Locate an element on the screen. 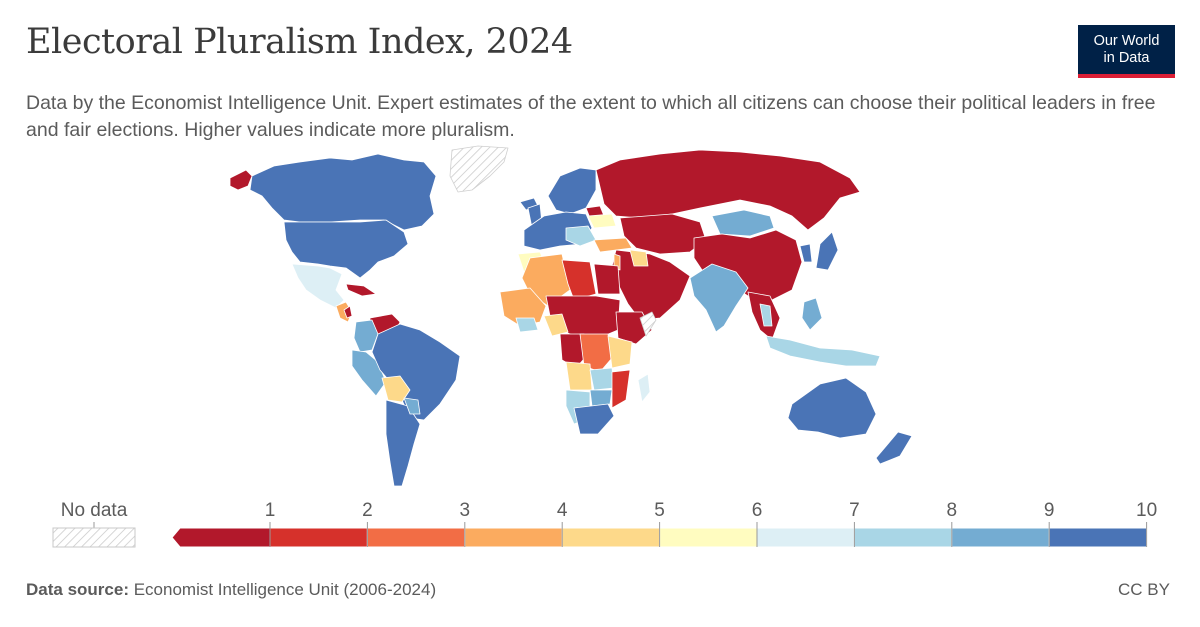 The width and height of the screenshot is (1200, 627). owid-logo: Our World in Data is located at coordinates (1126, 51).